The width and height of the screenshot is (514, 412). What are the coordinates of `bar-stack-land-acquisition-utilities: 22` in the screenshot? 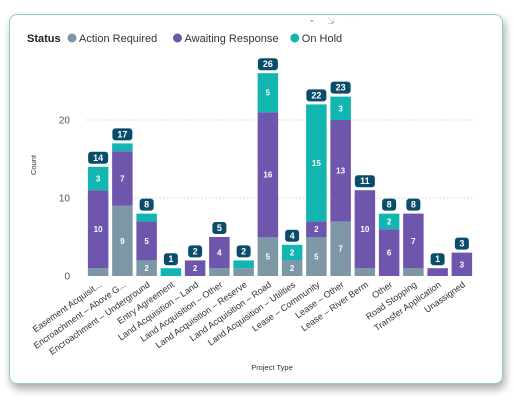 It's located at (292, 260).